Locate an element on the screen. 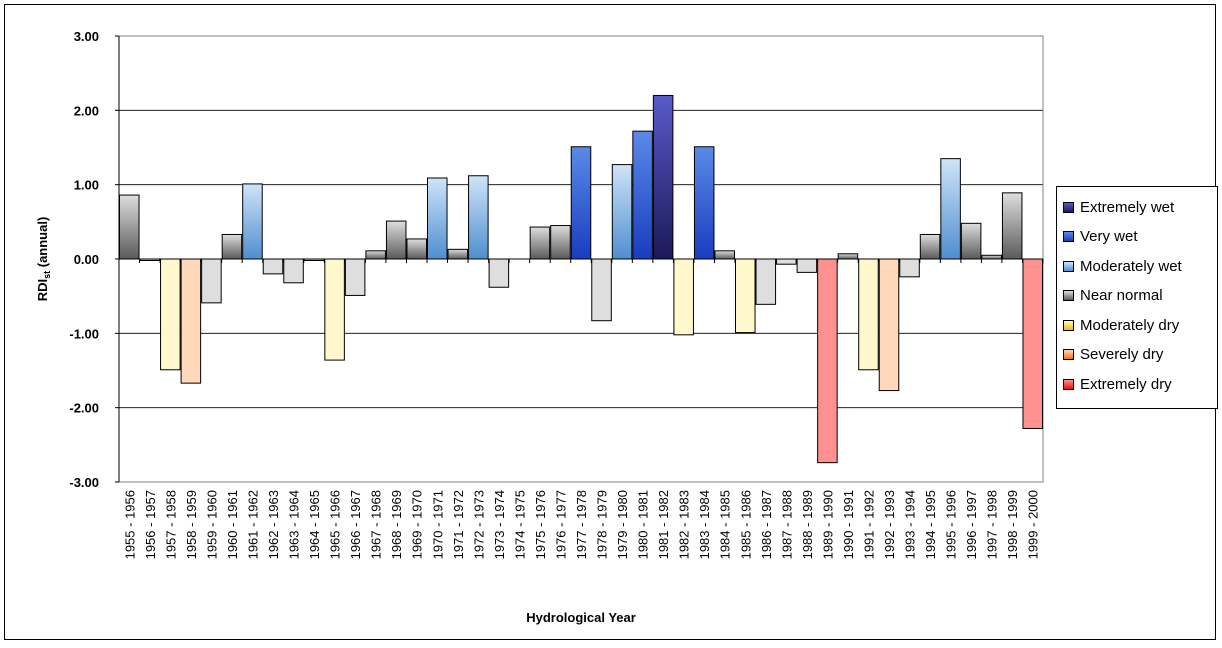 This screenshot has width=1222, height=648. legend-item: Moderately wet is located at coordinates (1122, 266).